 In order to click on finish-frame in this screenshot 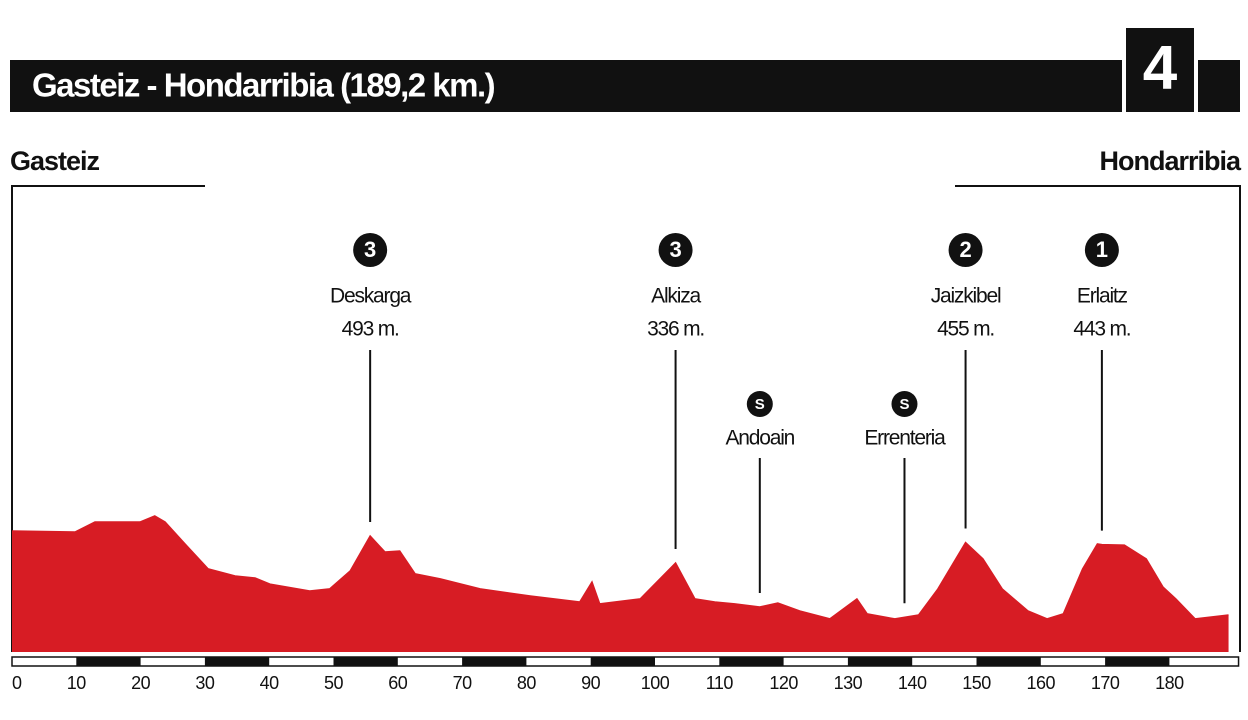, I will do `click(1098, 418)`.